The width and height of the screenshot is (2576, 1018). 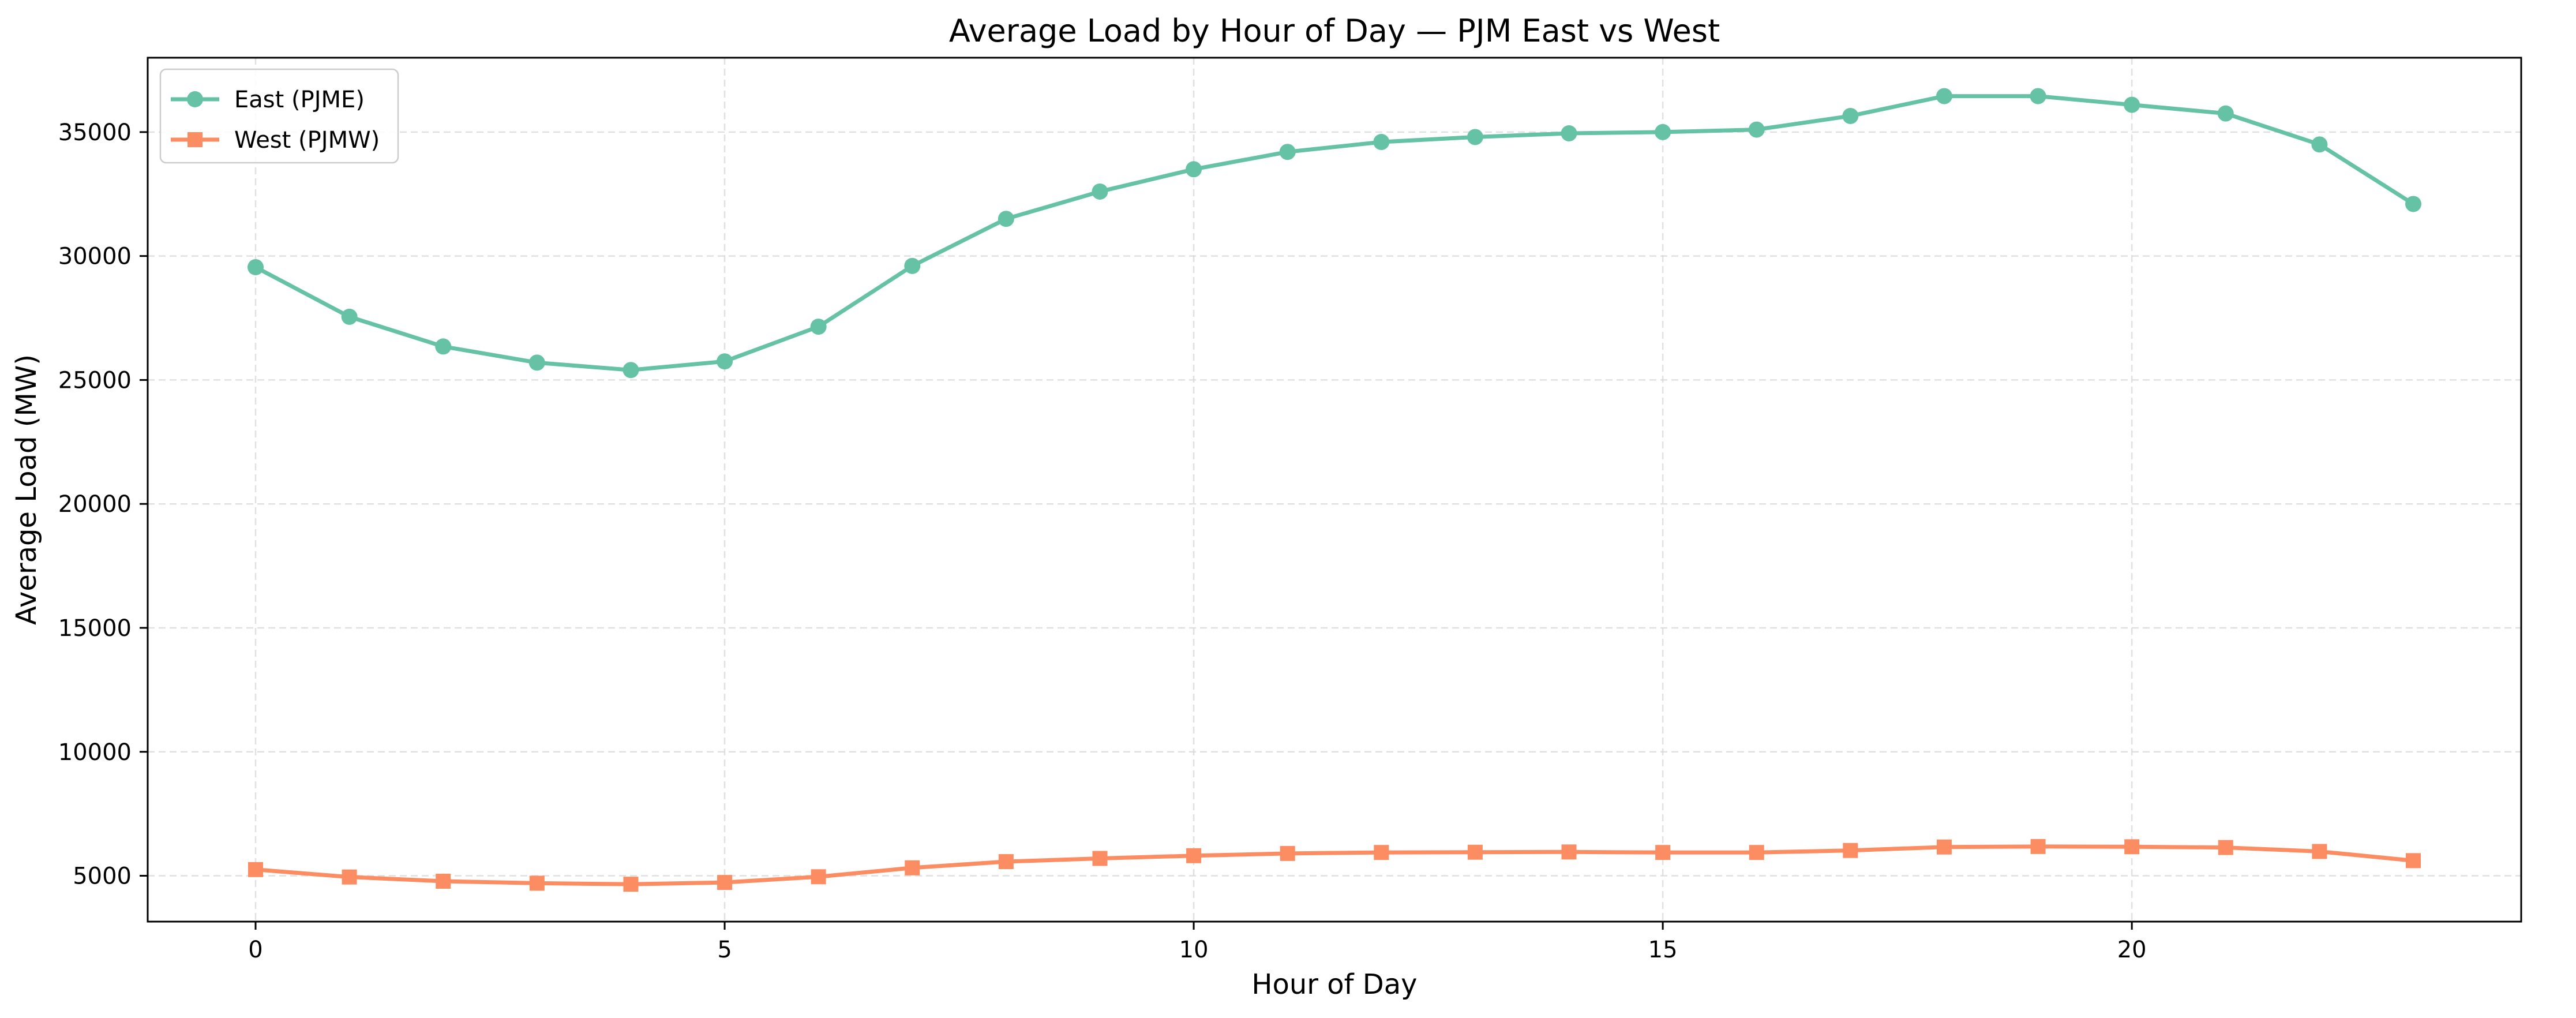 What do you see at coordinates (1194, 950) in the screenshot?
I see `x-tick-label: 10` at bounding box center [1194, 950].